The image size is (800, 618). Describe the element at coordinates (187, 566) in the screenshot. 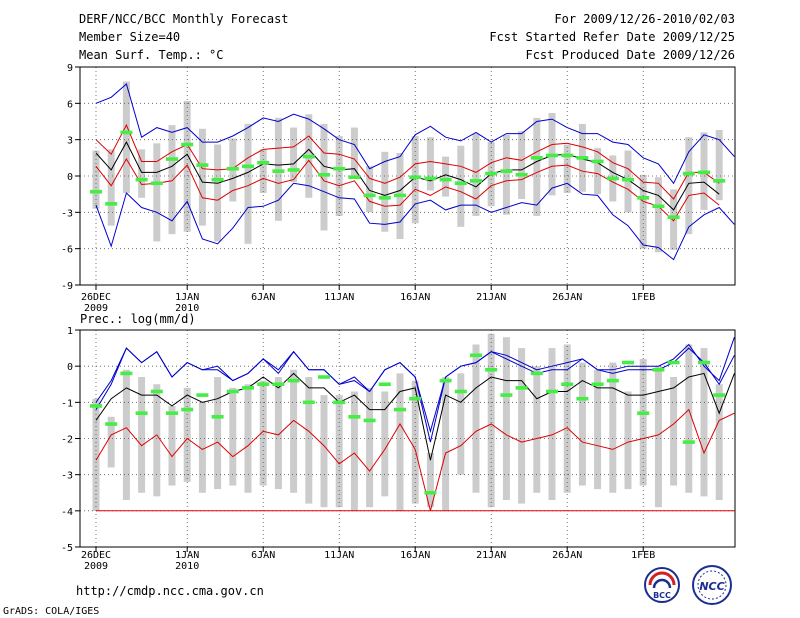

I see `x-tick-sublabel-1: 2010` at that location.